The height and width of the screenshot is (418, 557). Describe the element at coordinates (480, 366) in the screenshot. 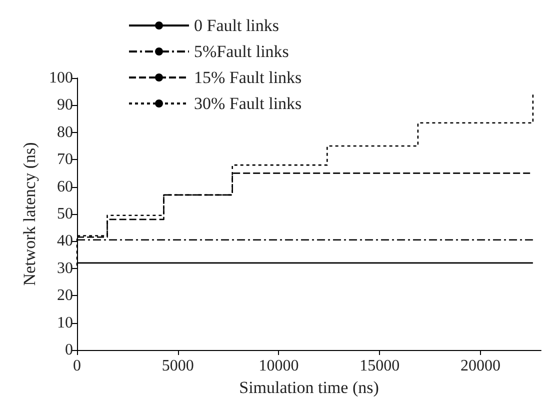

I see `x-tick-label: 20000` at that location.